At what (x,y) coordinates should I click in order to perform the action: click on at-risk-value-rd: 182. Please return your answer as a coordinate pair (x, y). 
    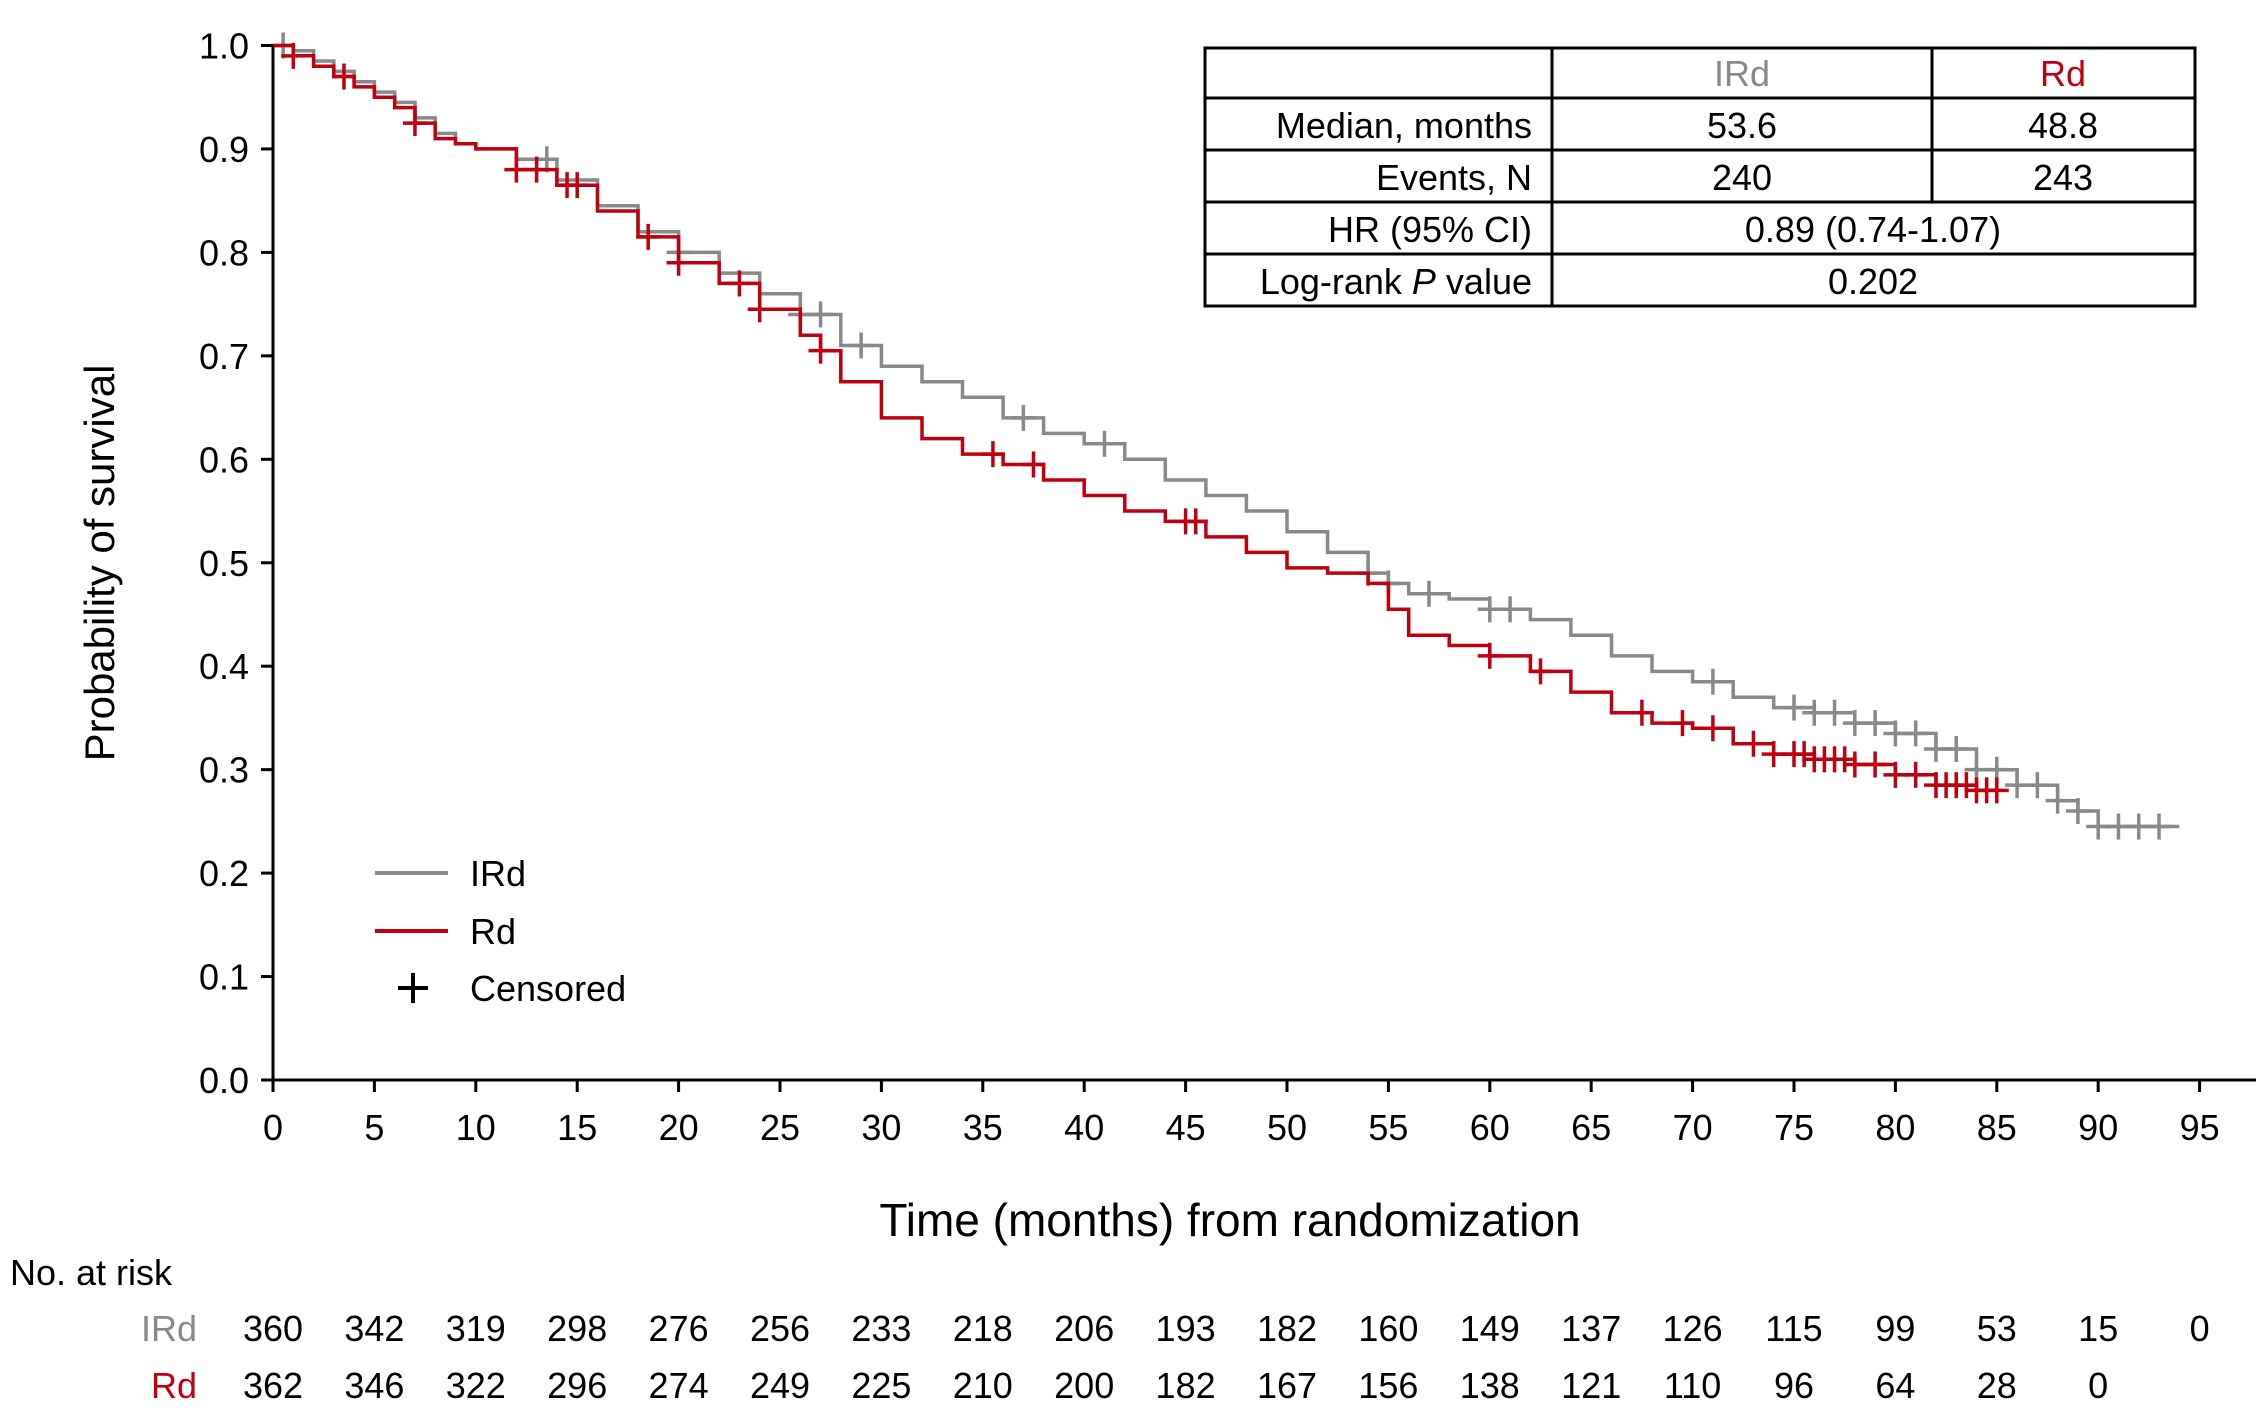
    Looking at the image, I should click on (1186, 1385).